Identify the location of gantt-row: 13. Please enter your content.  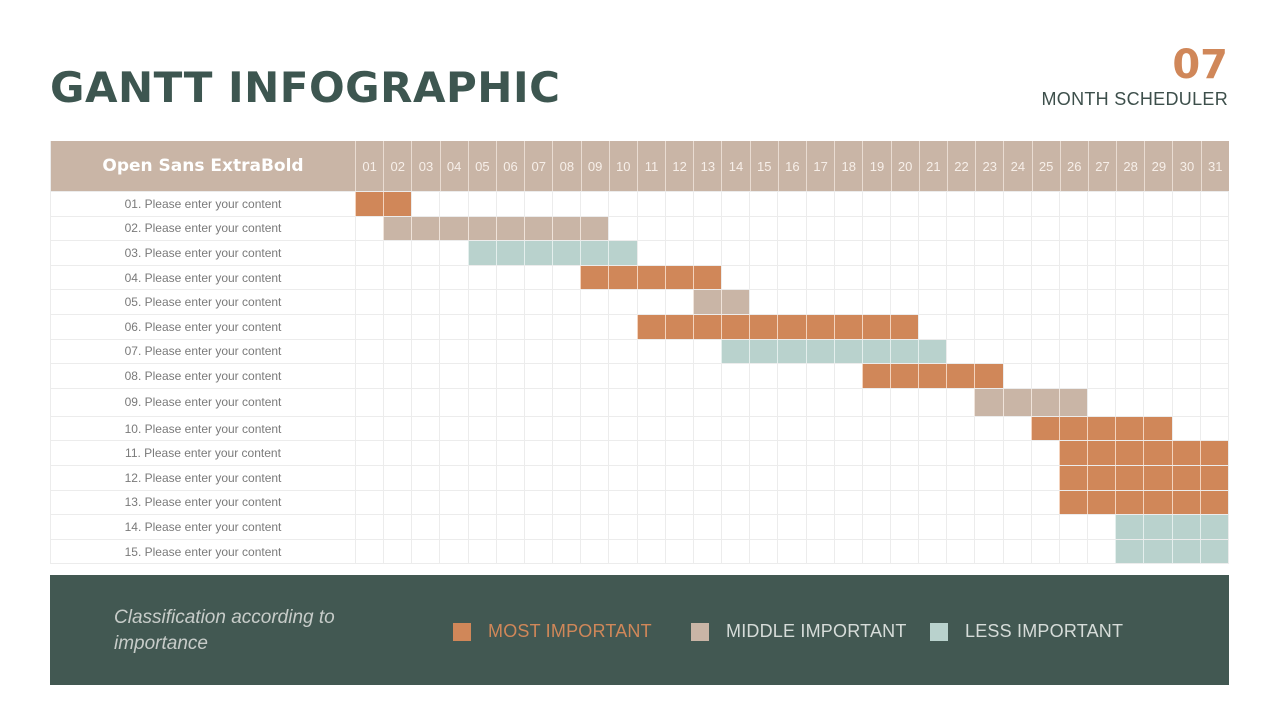
(640, 502).